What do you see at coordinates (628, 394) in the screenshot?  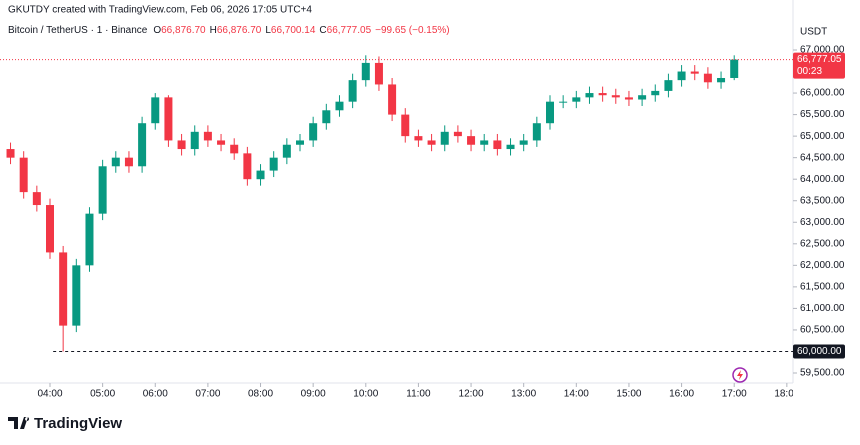 I see `x-tick-label: 15:00` at bounding box center [628, 394].